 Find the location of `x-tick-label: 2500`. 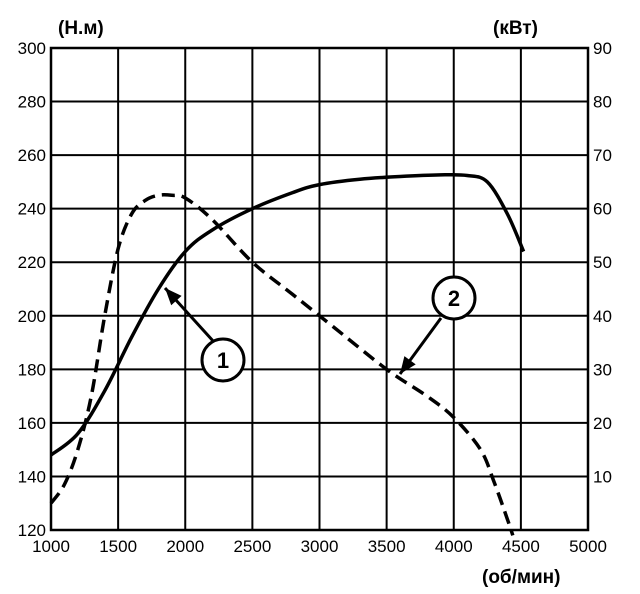

x-tick-label: 2500 is located at coordinates (252, 546).